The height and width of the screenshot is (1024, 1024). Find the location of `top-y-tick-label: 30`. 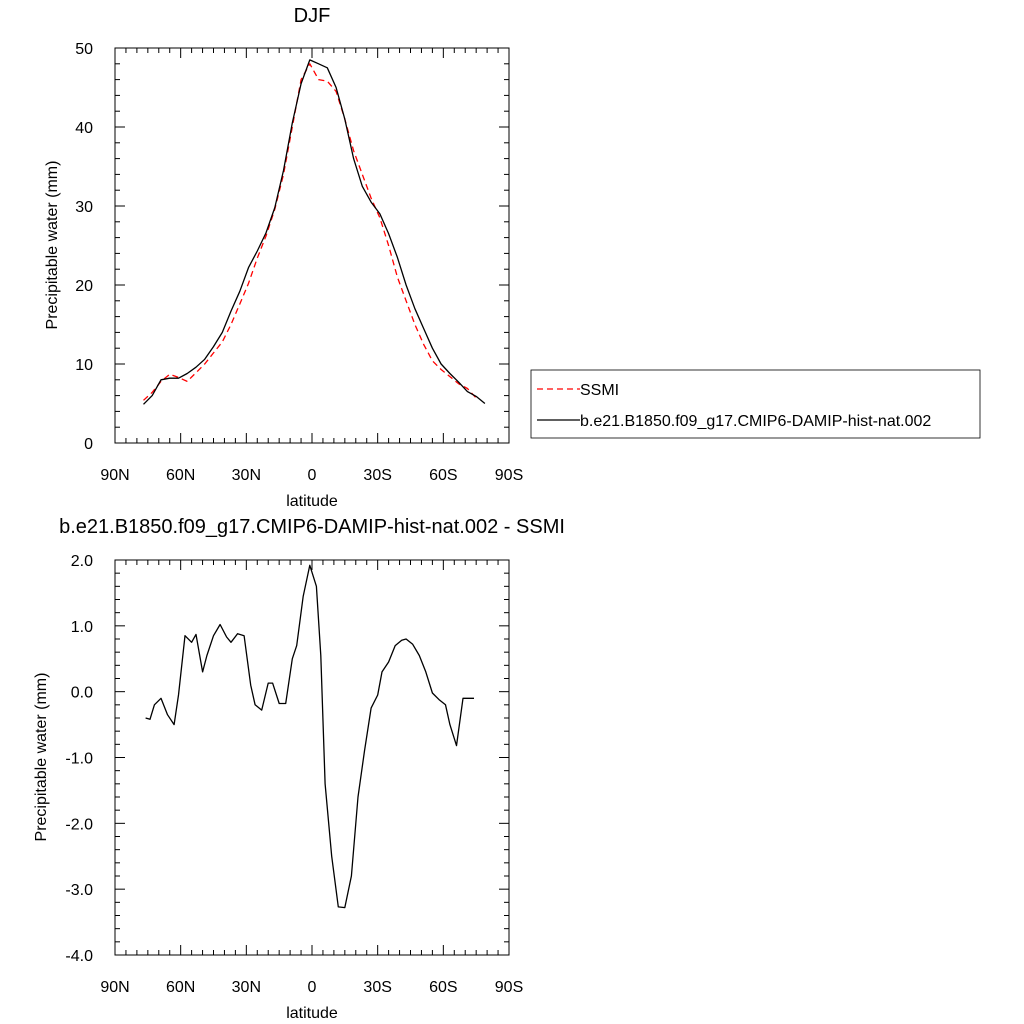

top-y-tick-label: 30 is located at coordinates (84, 207).